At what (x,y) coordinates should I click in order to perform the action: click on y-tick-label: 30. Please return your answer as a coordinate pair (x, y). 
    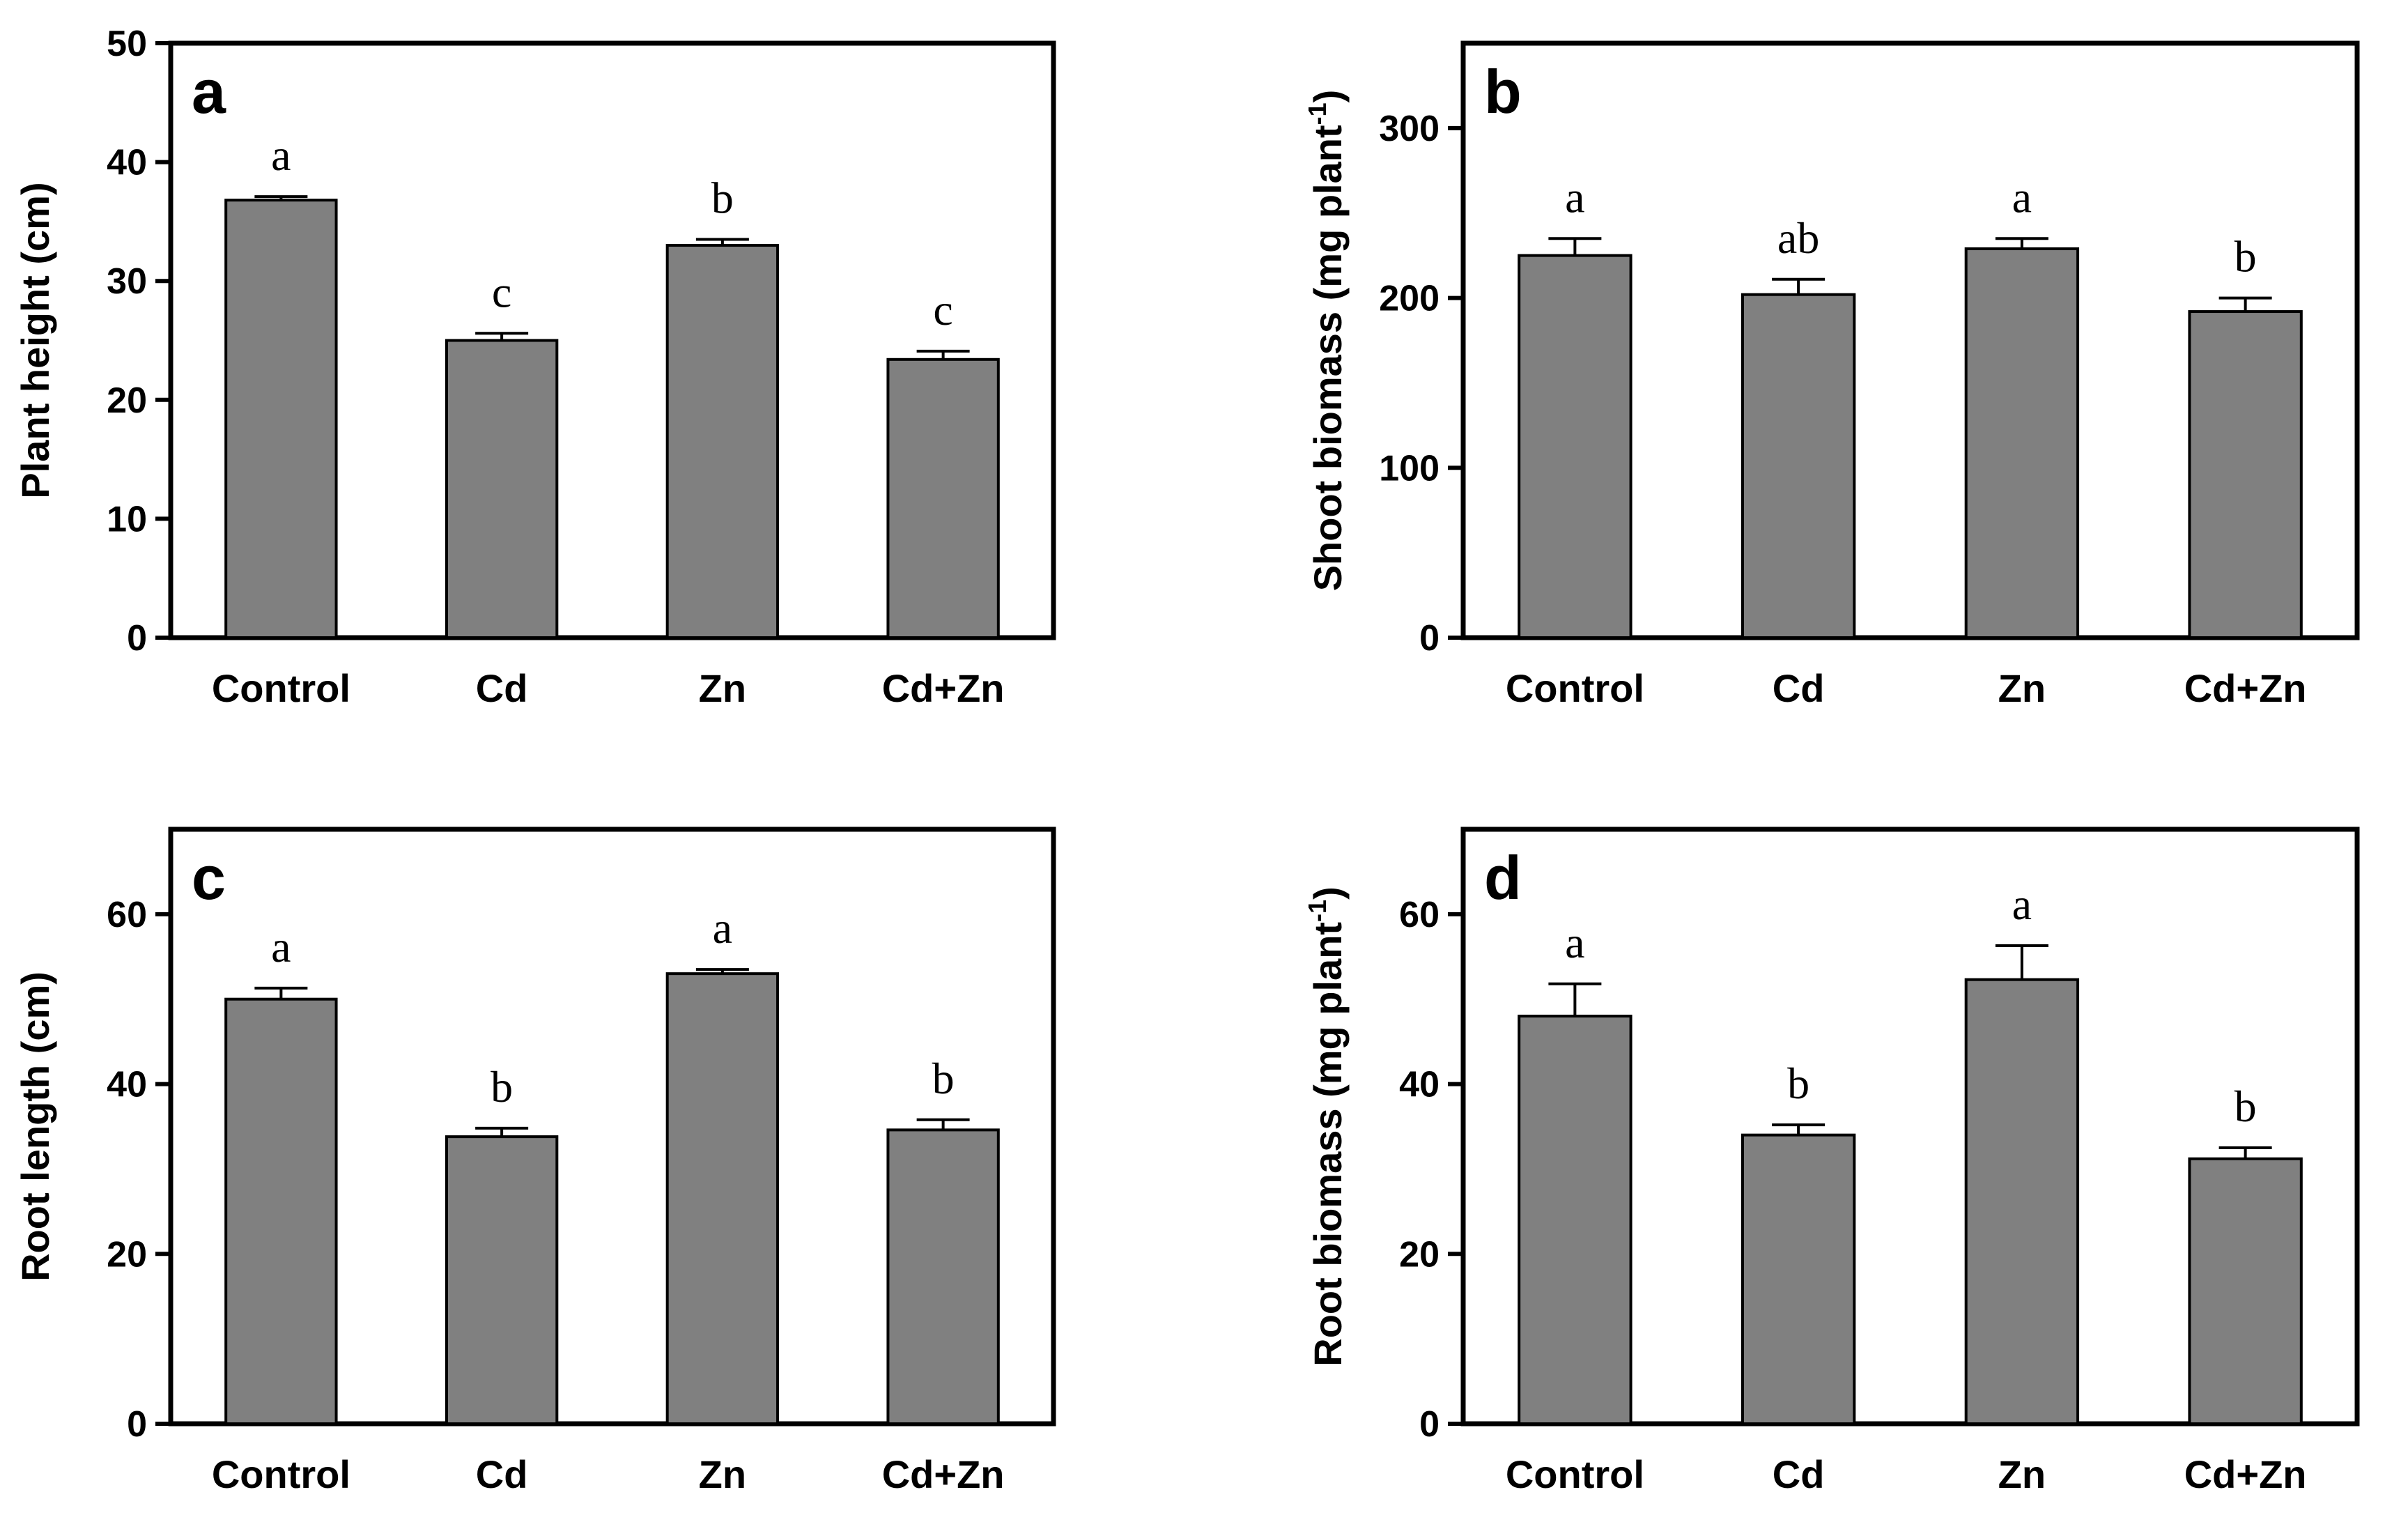
    Looking at the image, I should click on (127, 281).